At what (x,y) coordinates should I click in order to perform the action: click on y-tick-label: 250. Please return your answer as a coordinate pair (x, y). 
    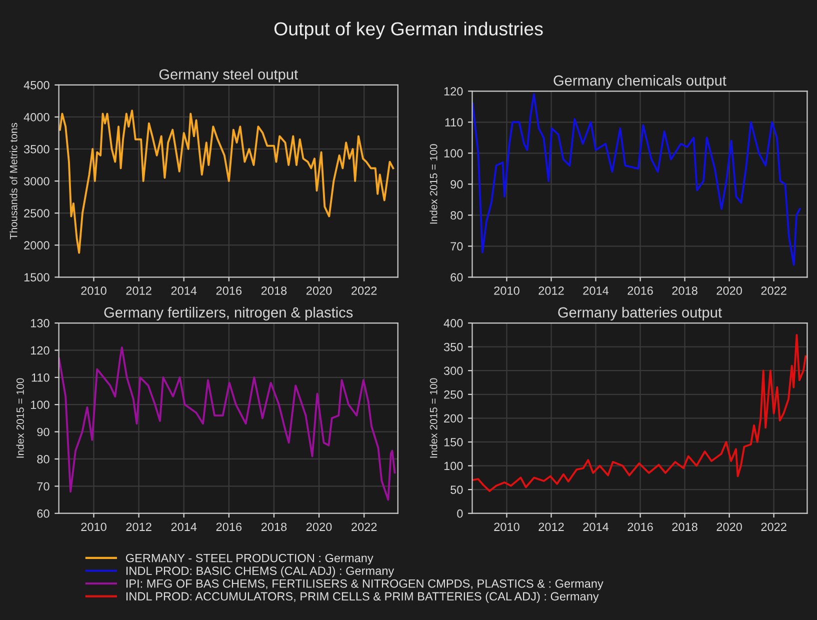
    Looking at the image, I should click on (453, 394).